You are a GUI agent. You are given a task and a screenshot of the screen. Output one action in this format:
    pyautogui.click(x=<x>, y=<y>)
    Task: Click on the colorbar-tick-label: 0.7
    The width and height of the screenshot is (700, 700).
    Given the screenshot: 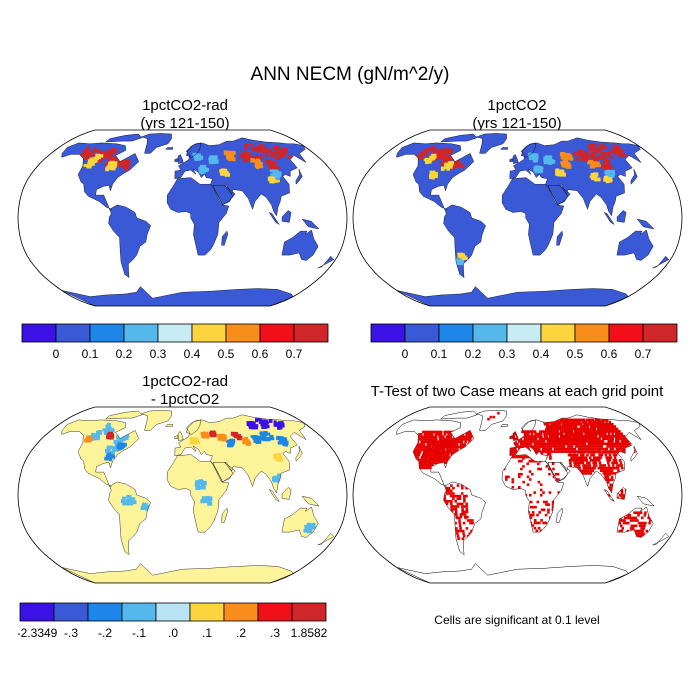 What is the action you would take?
    pyautogui.click(x=643, y=354)
    